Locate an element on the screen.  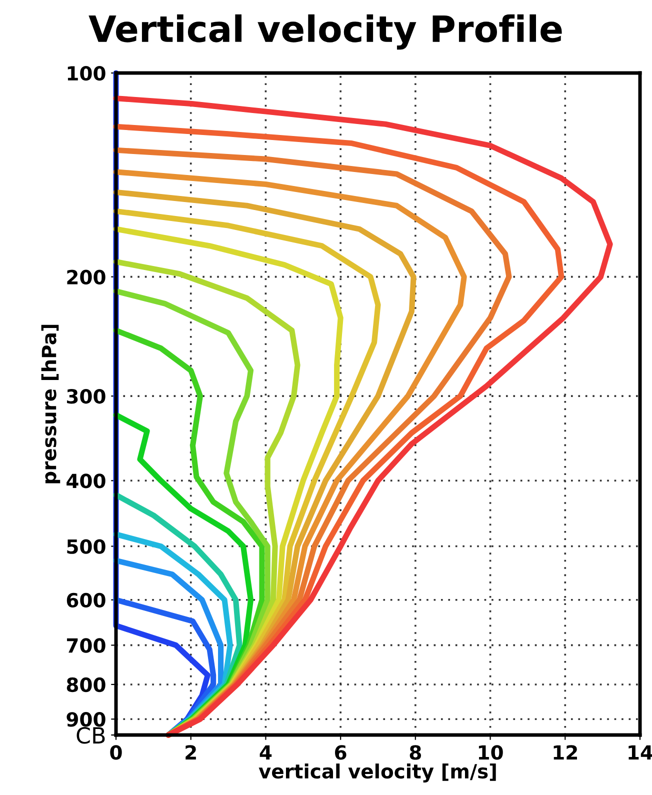
y-tick-label: CB is located at coordinates (90, 735).